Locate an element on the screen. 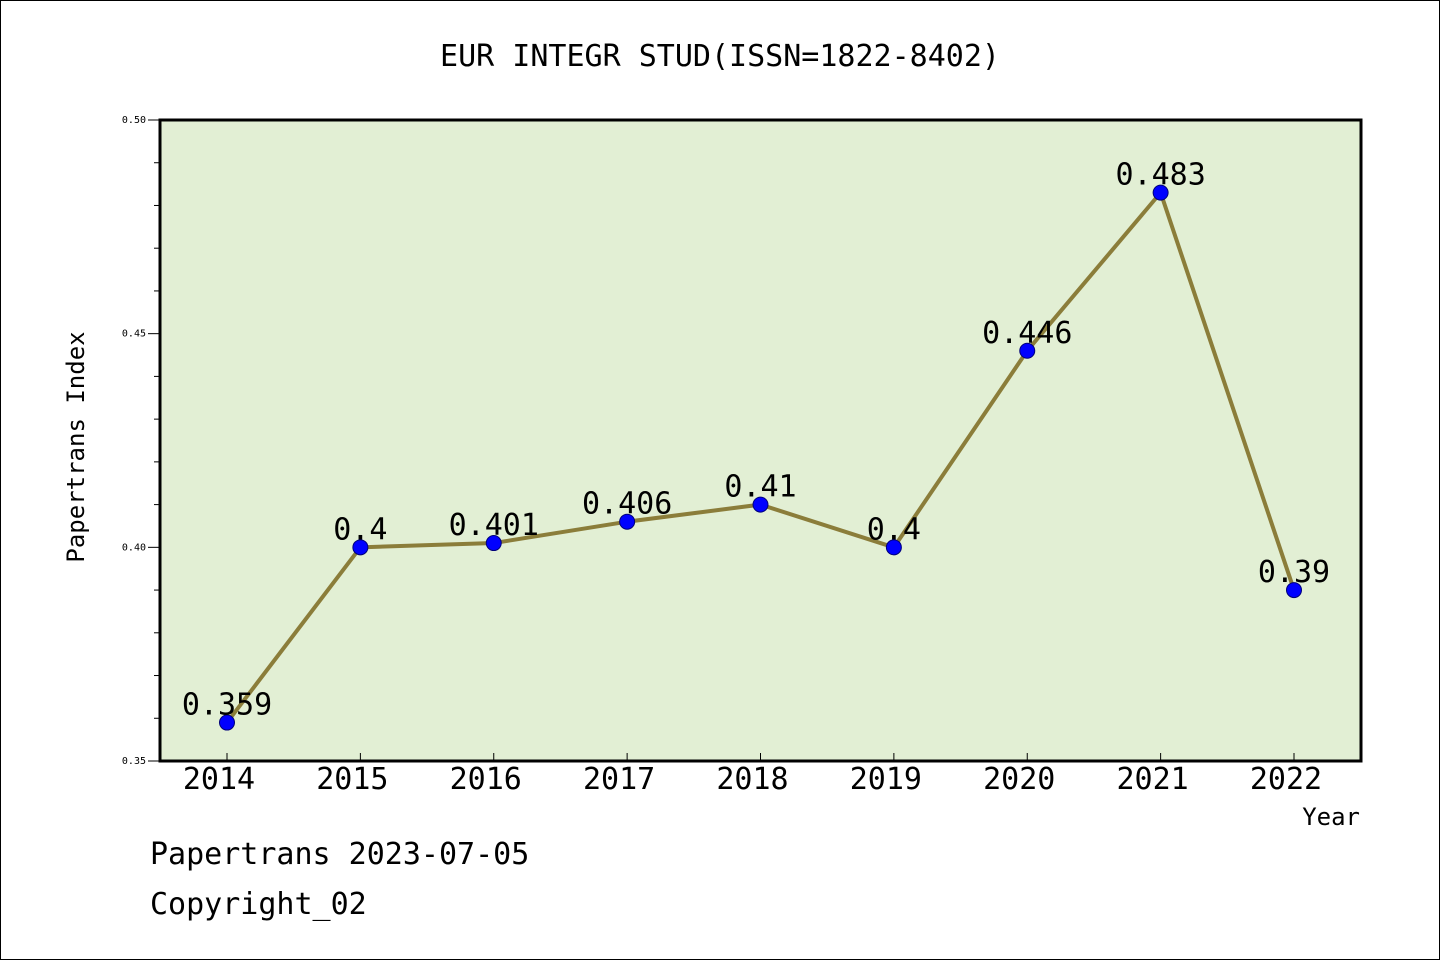 The image size is (1440, 960). x-tick-label: 2019 is located at coordinates (886, 779).